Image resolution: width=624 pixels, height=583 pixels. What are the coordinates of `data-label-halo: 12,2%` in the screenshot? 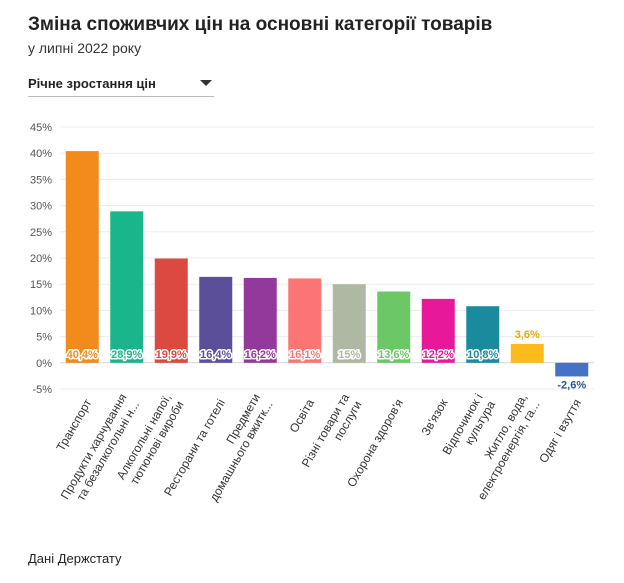 It's located at (438, 355).